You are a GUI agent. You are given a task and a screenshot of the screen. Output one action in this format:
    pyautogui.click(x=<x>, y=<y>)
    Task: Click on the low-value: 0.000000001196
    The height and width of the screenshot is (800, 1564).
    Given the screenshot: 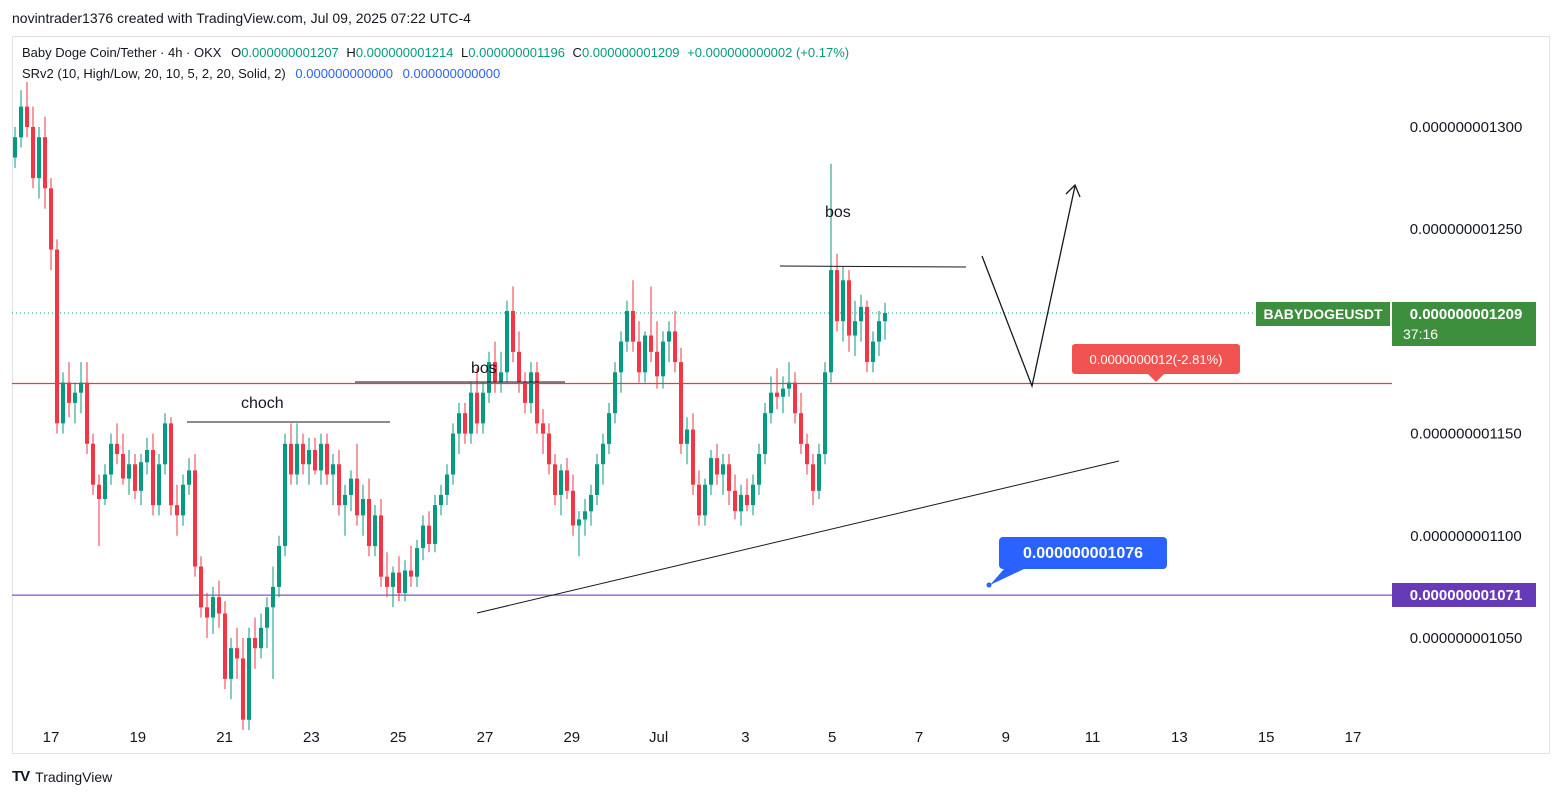 What is the action you would take?
    pyautogui.click(x=516, y=52)
    